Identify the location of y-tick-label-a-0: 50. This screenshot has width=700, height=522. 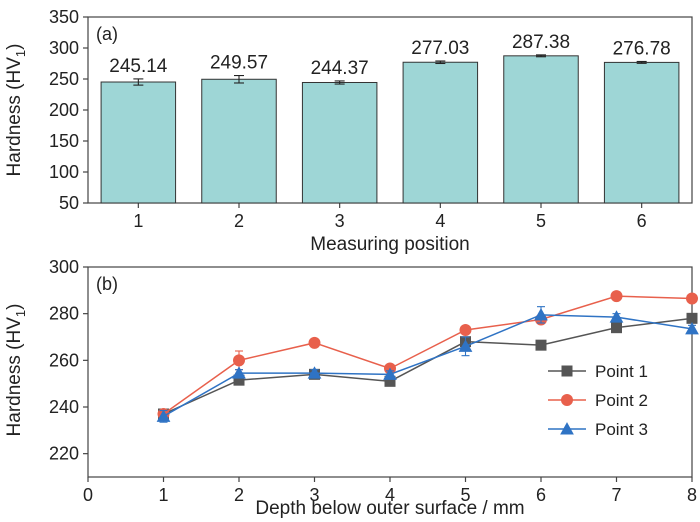
(69, 203).